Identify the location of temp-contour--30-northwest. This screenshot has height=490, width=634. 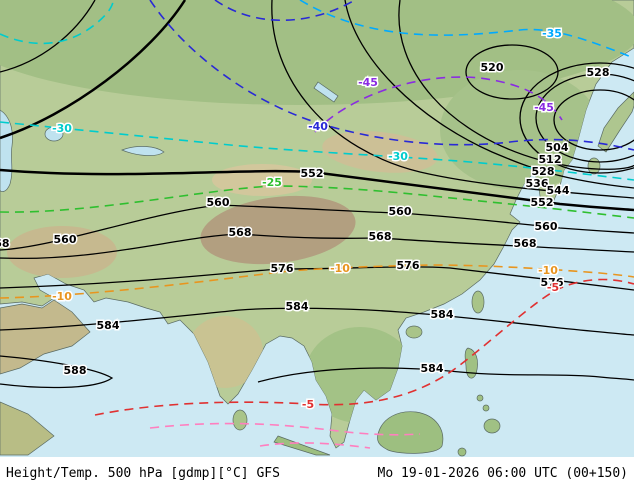
(57, 22).